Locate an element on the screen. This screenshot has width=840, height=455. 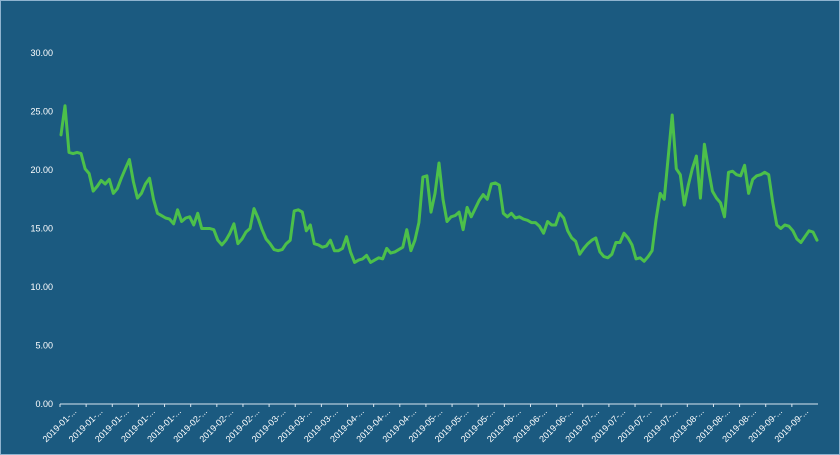
y-tick-label: 0.00 is located at coordinates (44, 404).